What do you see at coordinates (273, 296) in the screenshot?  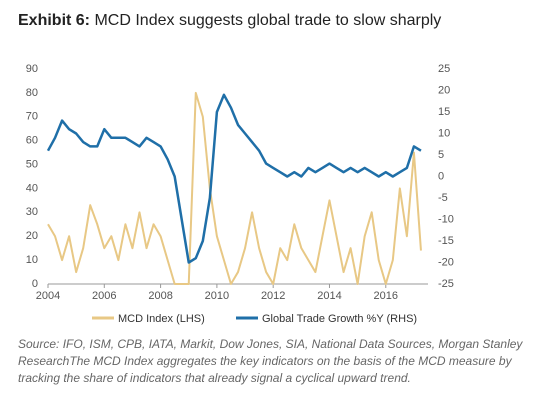 I see `x-tick-label: 2012` at bounding box center [273, 296].